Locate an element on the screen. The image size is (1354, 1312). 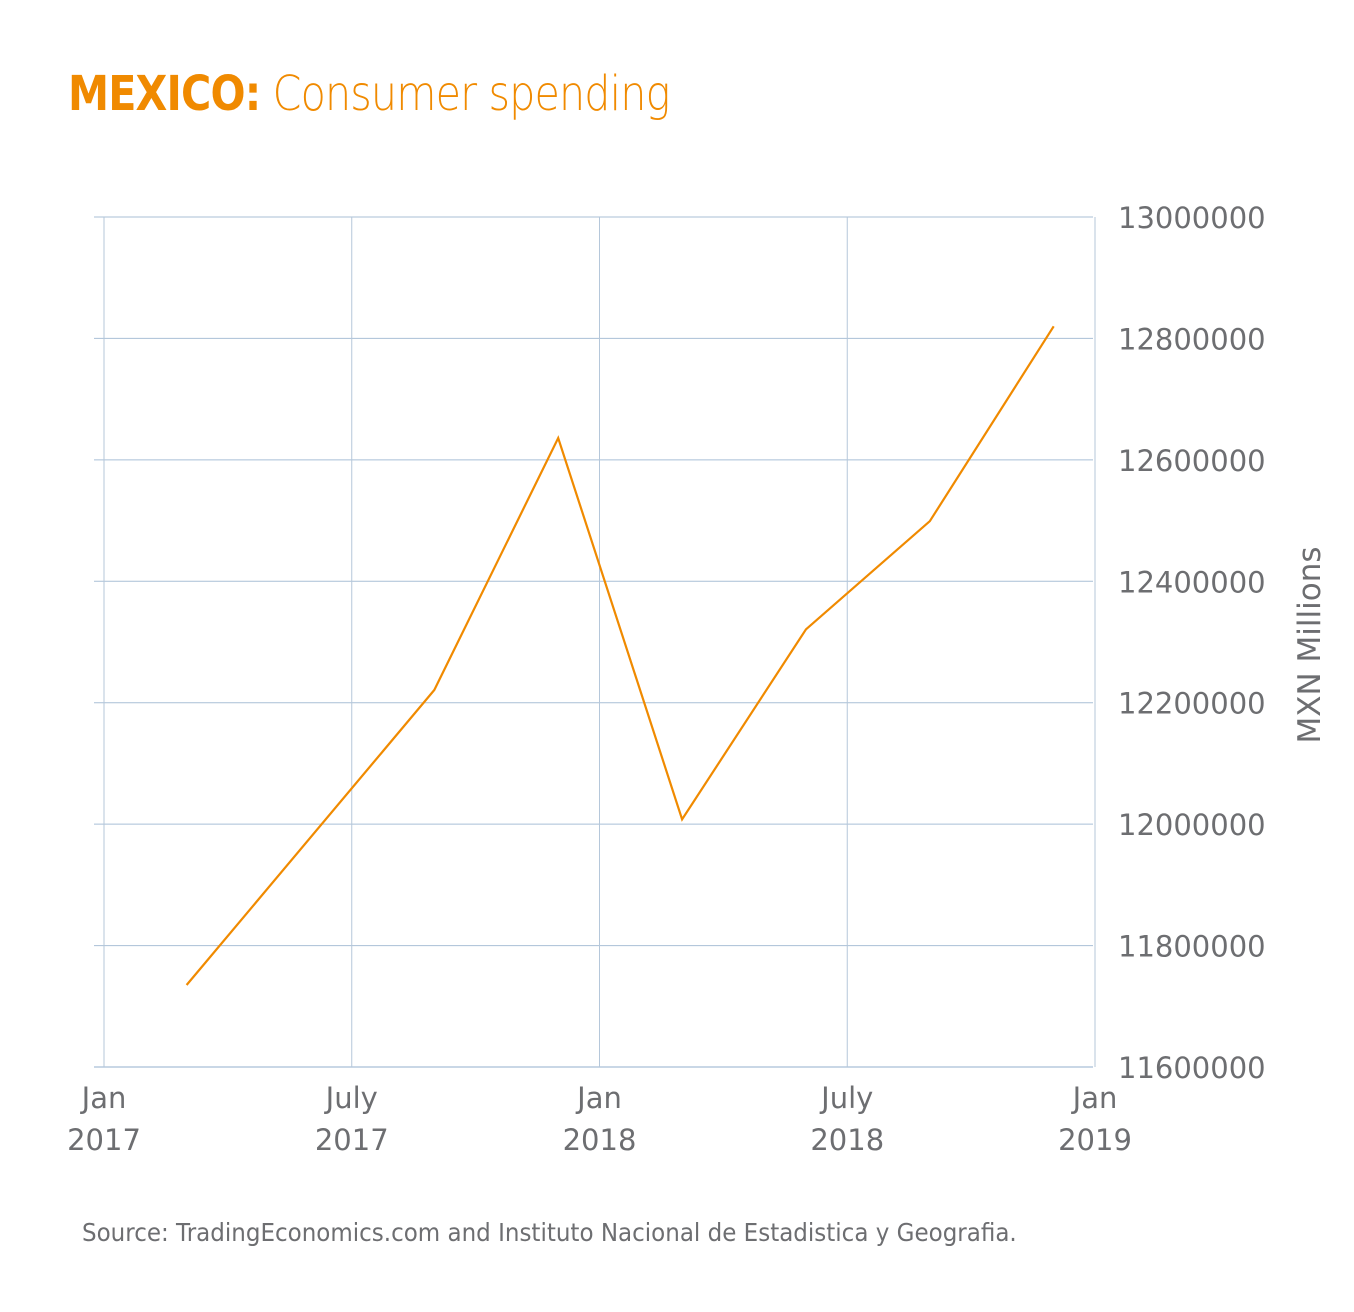
chart-title: MEXICO: Consumer spending is located at coordinates (369, 94).